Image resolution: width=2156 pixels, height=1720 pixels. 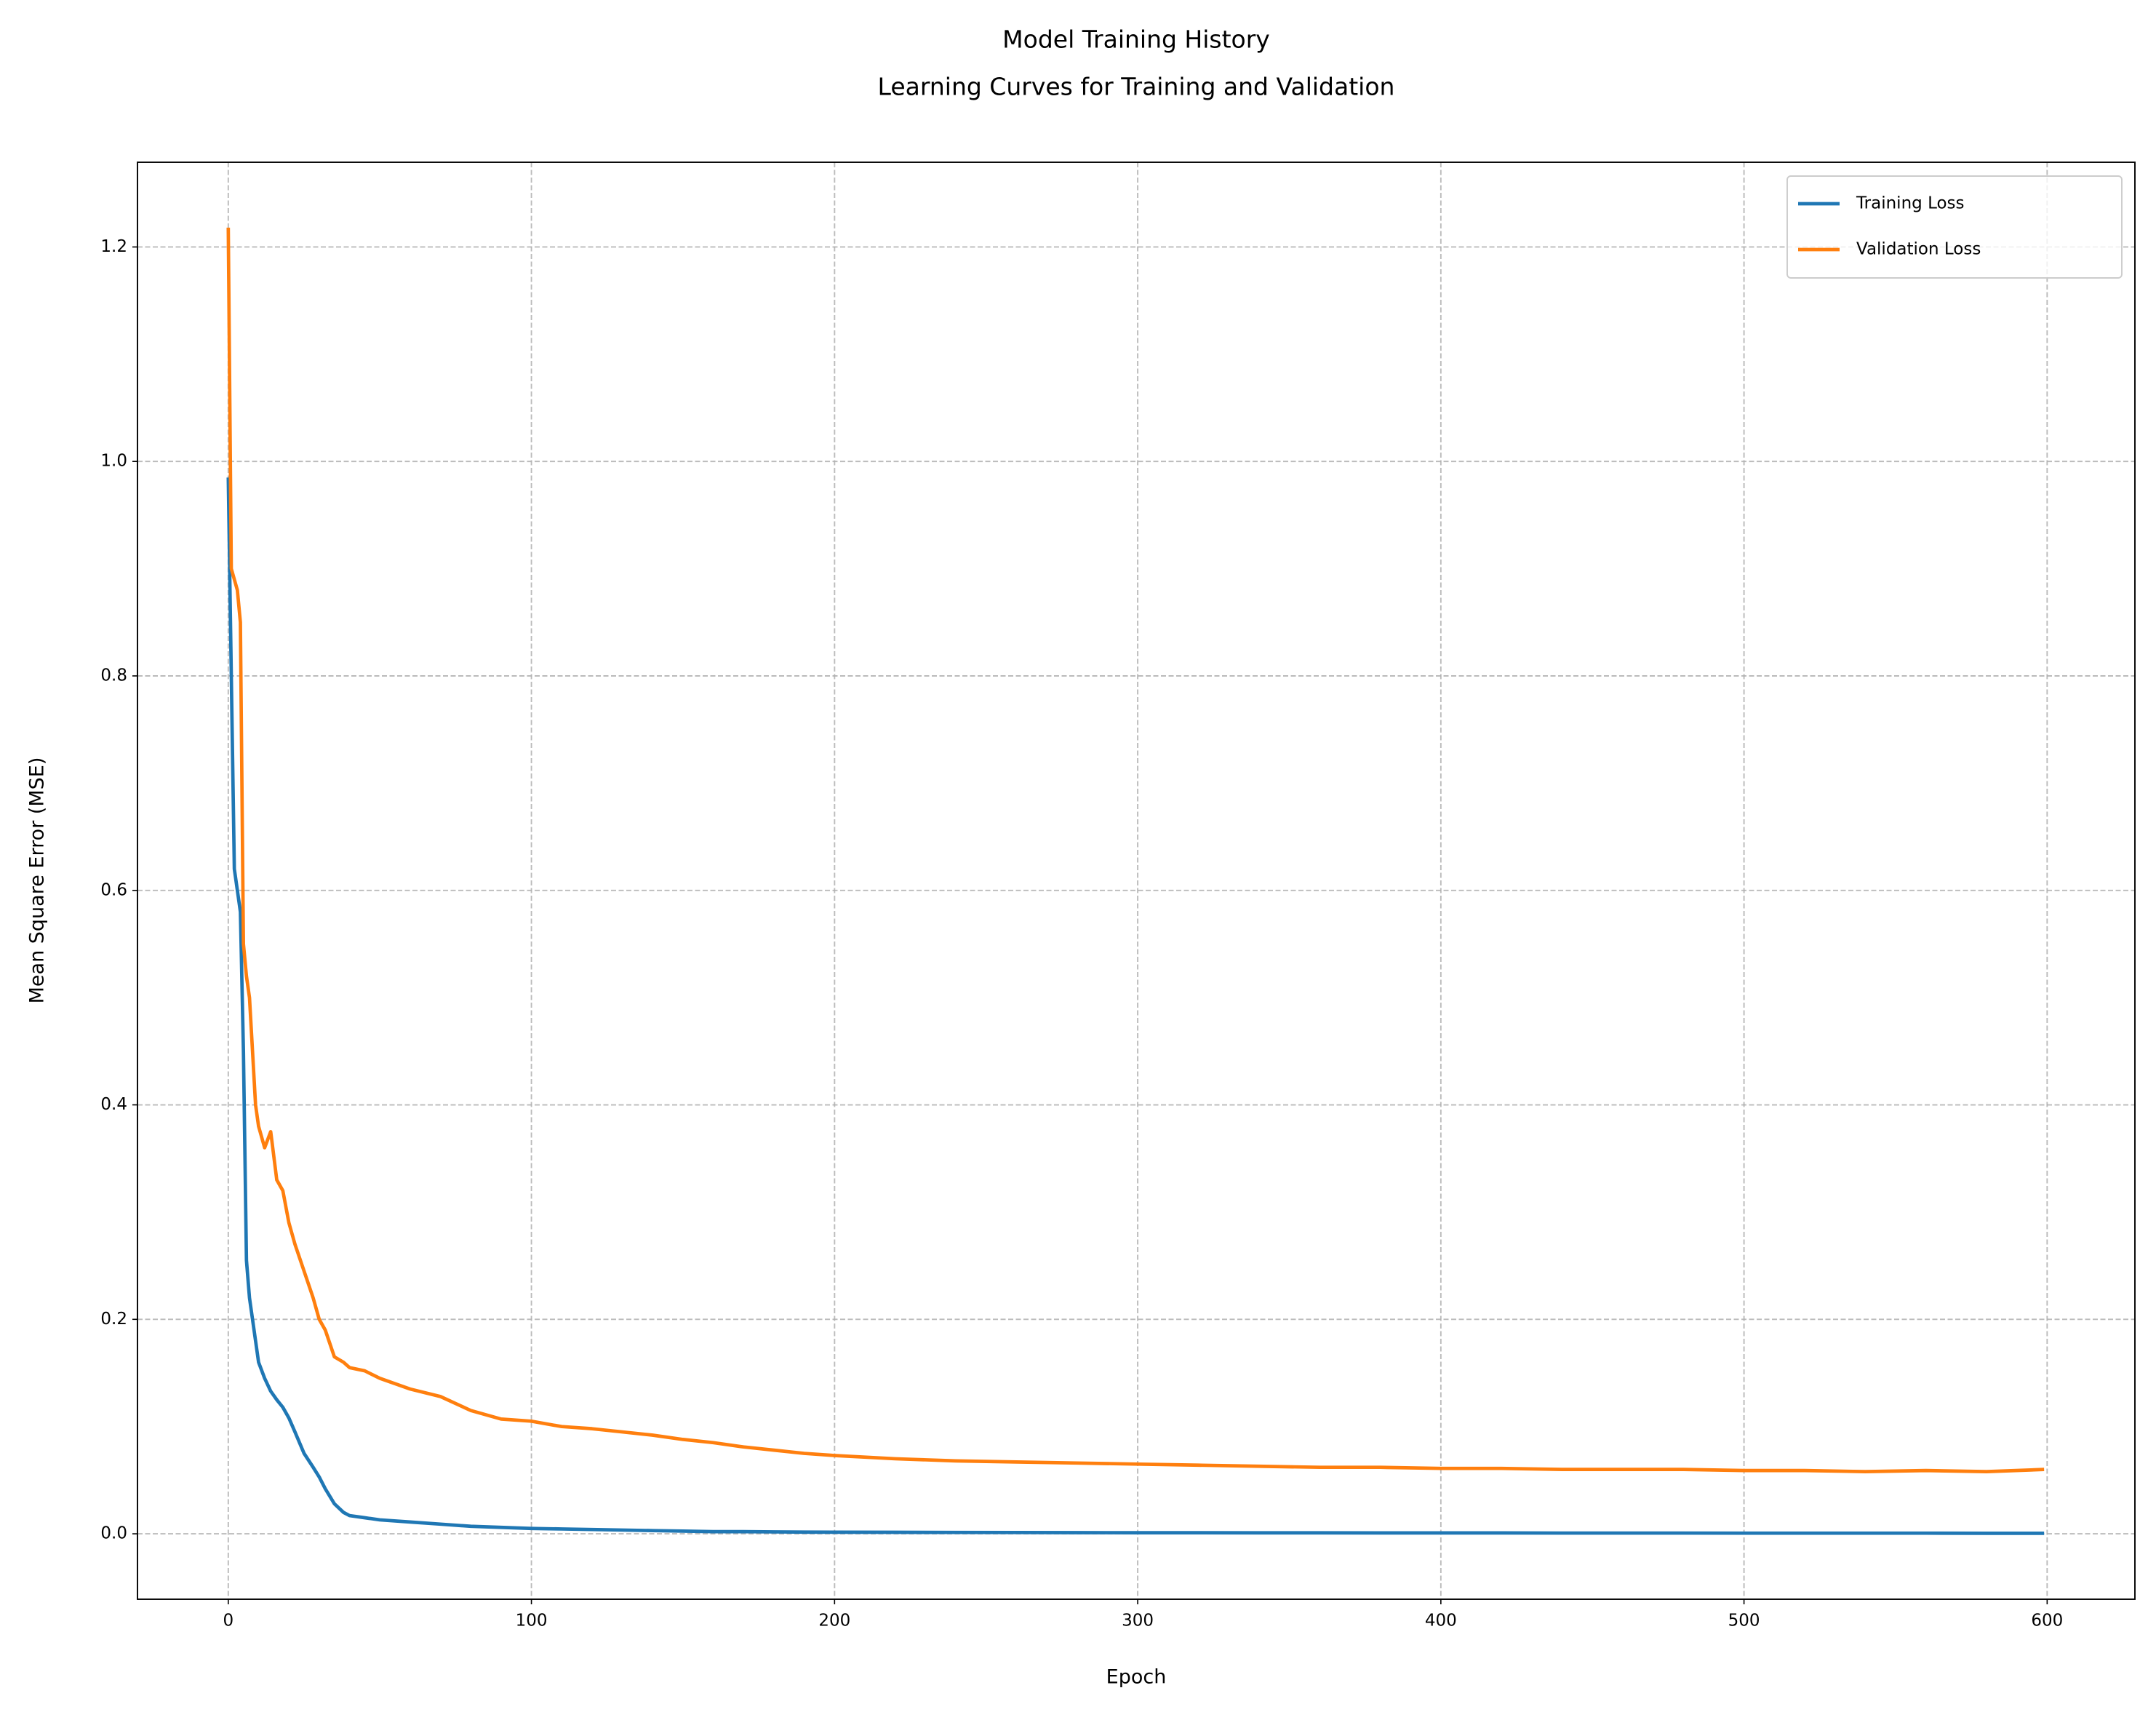 I want to click on x-tick-label: 0, so click(x=228, y=1621).